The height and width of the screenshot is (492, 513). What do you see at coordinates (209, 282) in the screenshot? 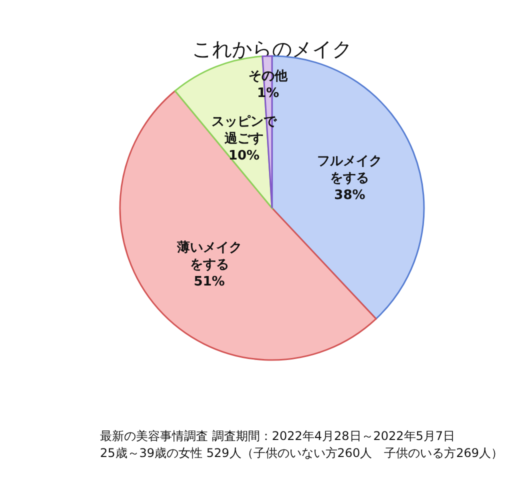
I see `data-label: 51%` at bounding box center [209, 282].